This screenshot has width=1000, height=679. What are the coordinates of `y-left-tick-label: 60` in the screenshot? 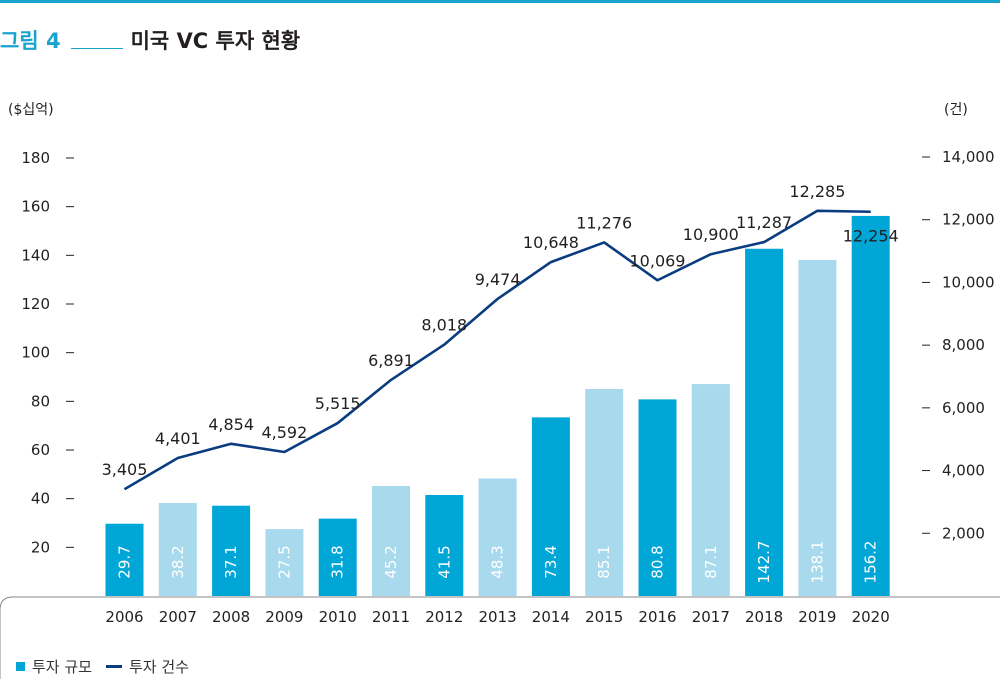 It's located at (40, 450).